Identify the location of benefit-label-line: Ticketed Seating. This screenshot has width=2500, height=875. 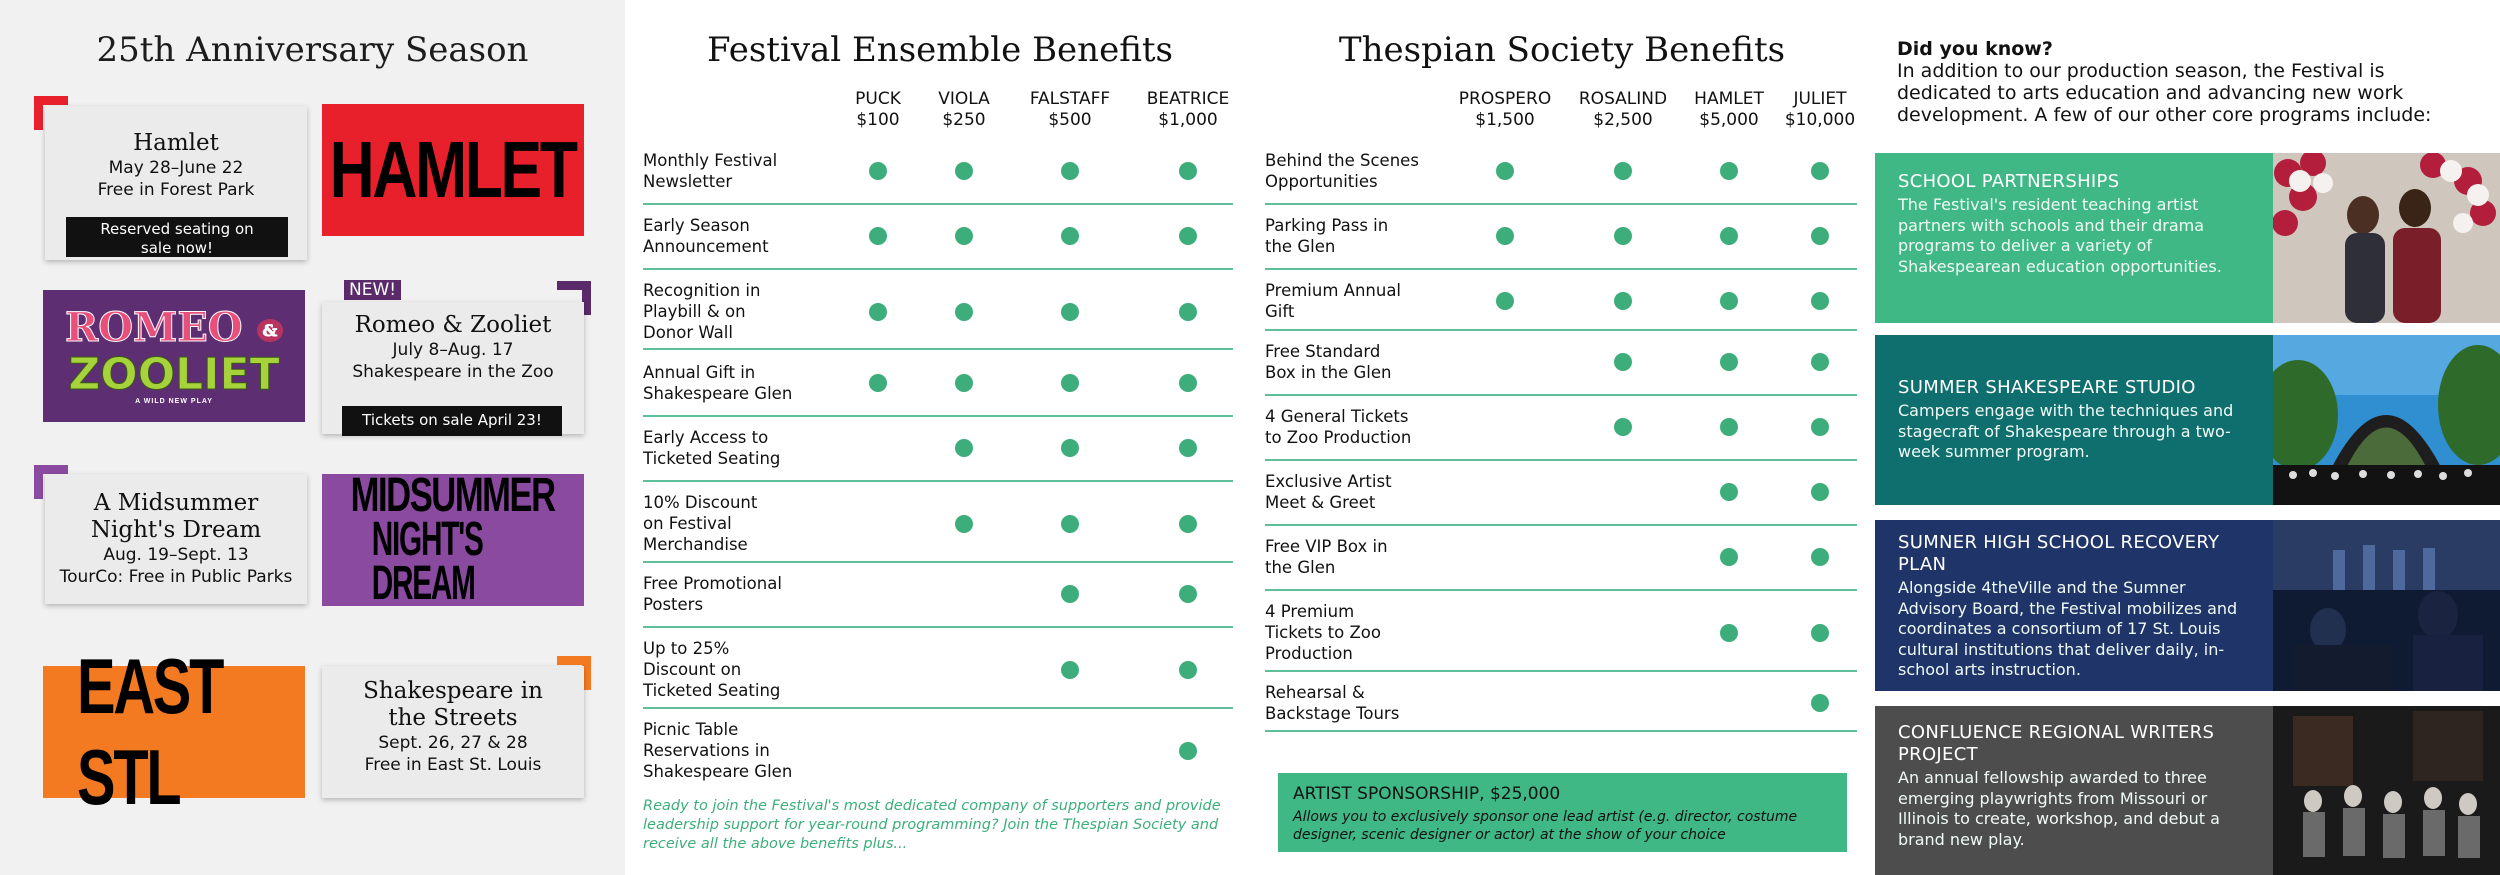
(712, 458).